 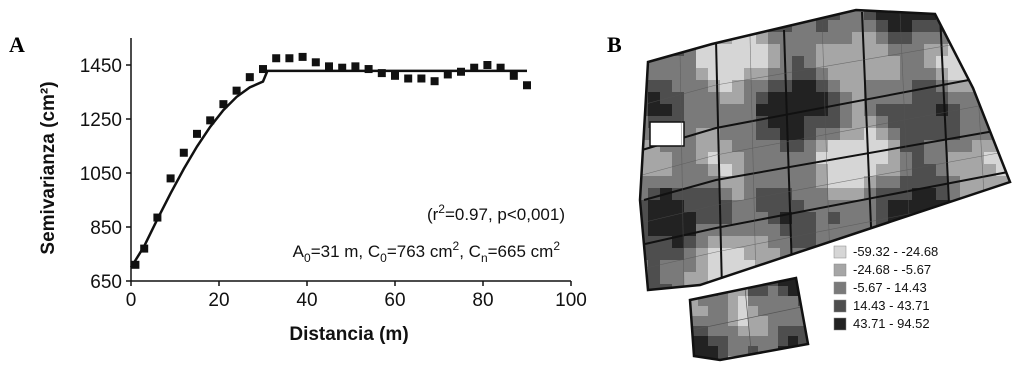 What do you see at coordinates (17, 44) in the screenshot?
I see `panel-label-a: A` at bounding box center [17, 44].